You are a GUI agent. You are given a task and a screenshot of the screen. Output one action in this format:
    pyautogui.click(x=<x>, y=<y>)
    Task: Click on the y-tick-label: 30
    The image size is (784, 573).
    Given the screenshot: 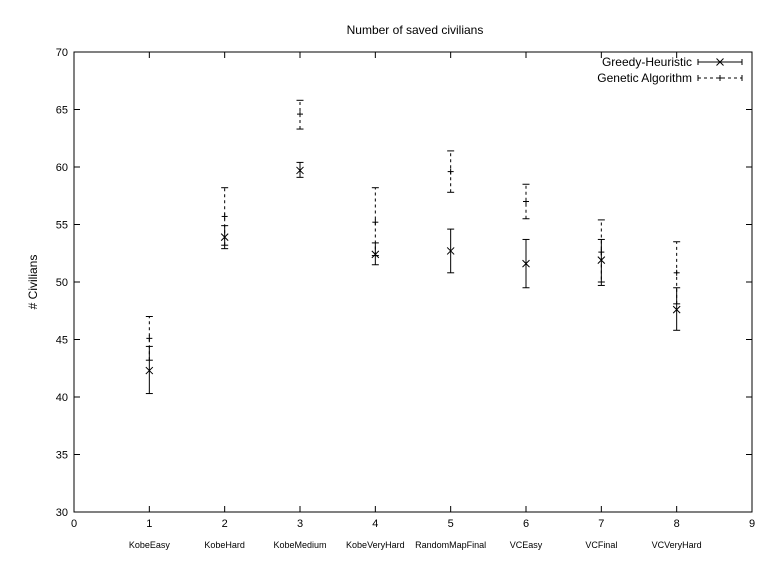 What is the action you would take?
    pyautogui.click(x=62, y=513)
    